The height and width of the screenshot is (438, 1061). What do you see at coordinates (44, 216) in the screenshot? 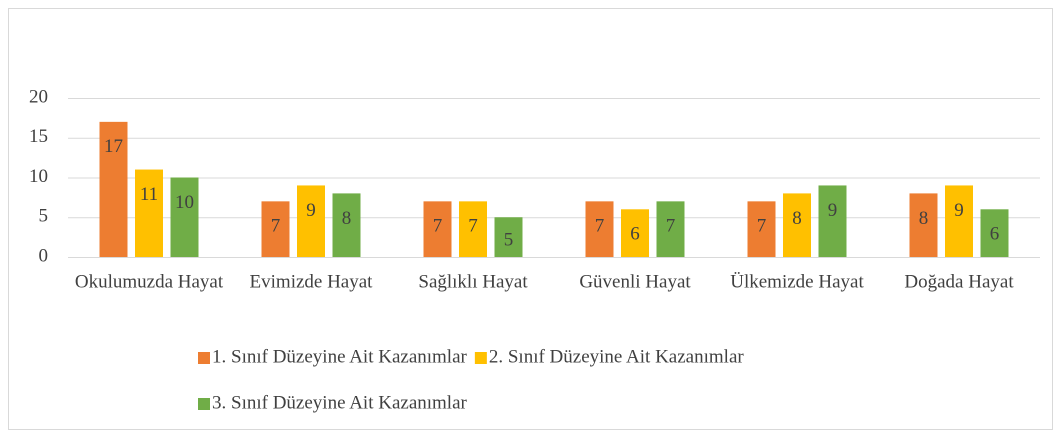
I see `y-tick-label: 5` at bounding box center [44, 216].